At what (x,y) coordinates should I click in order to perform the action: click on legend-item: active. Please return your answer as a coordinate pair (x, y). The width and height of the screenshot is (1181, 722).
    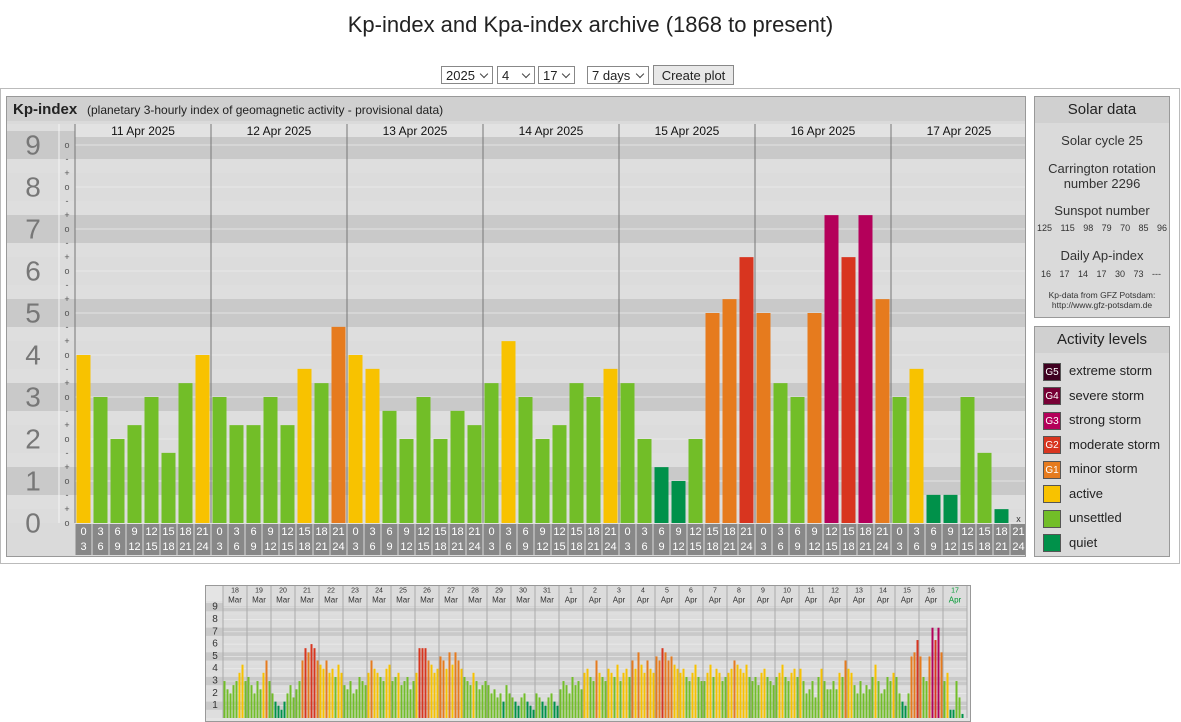
    Looking at the image, I should click on (1073, 494).